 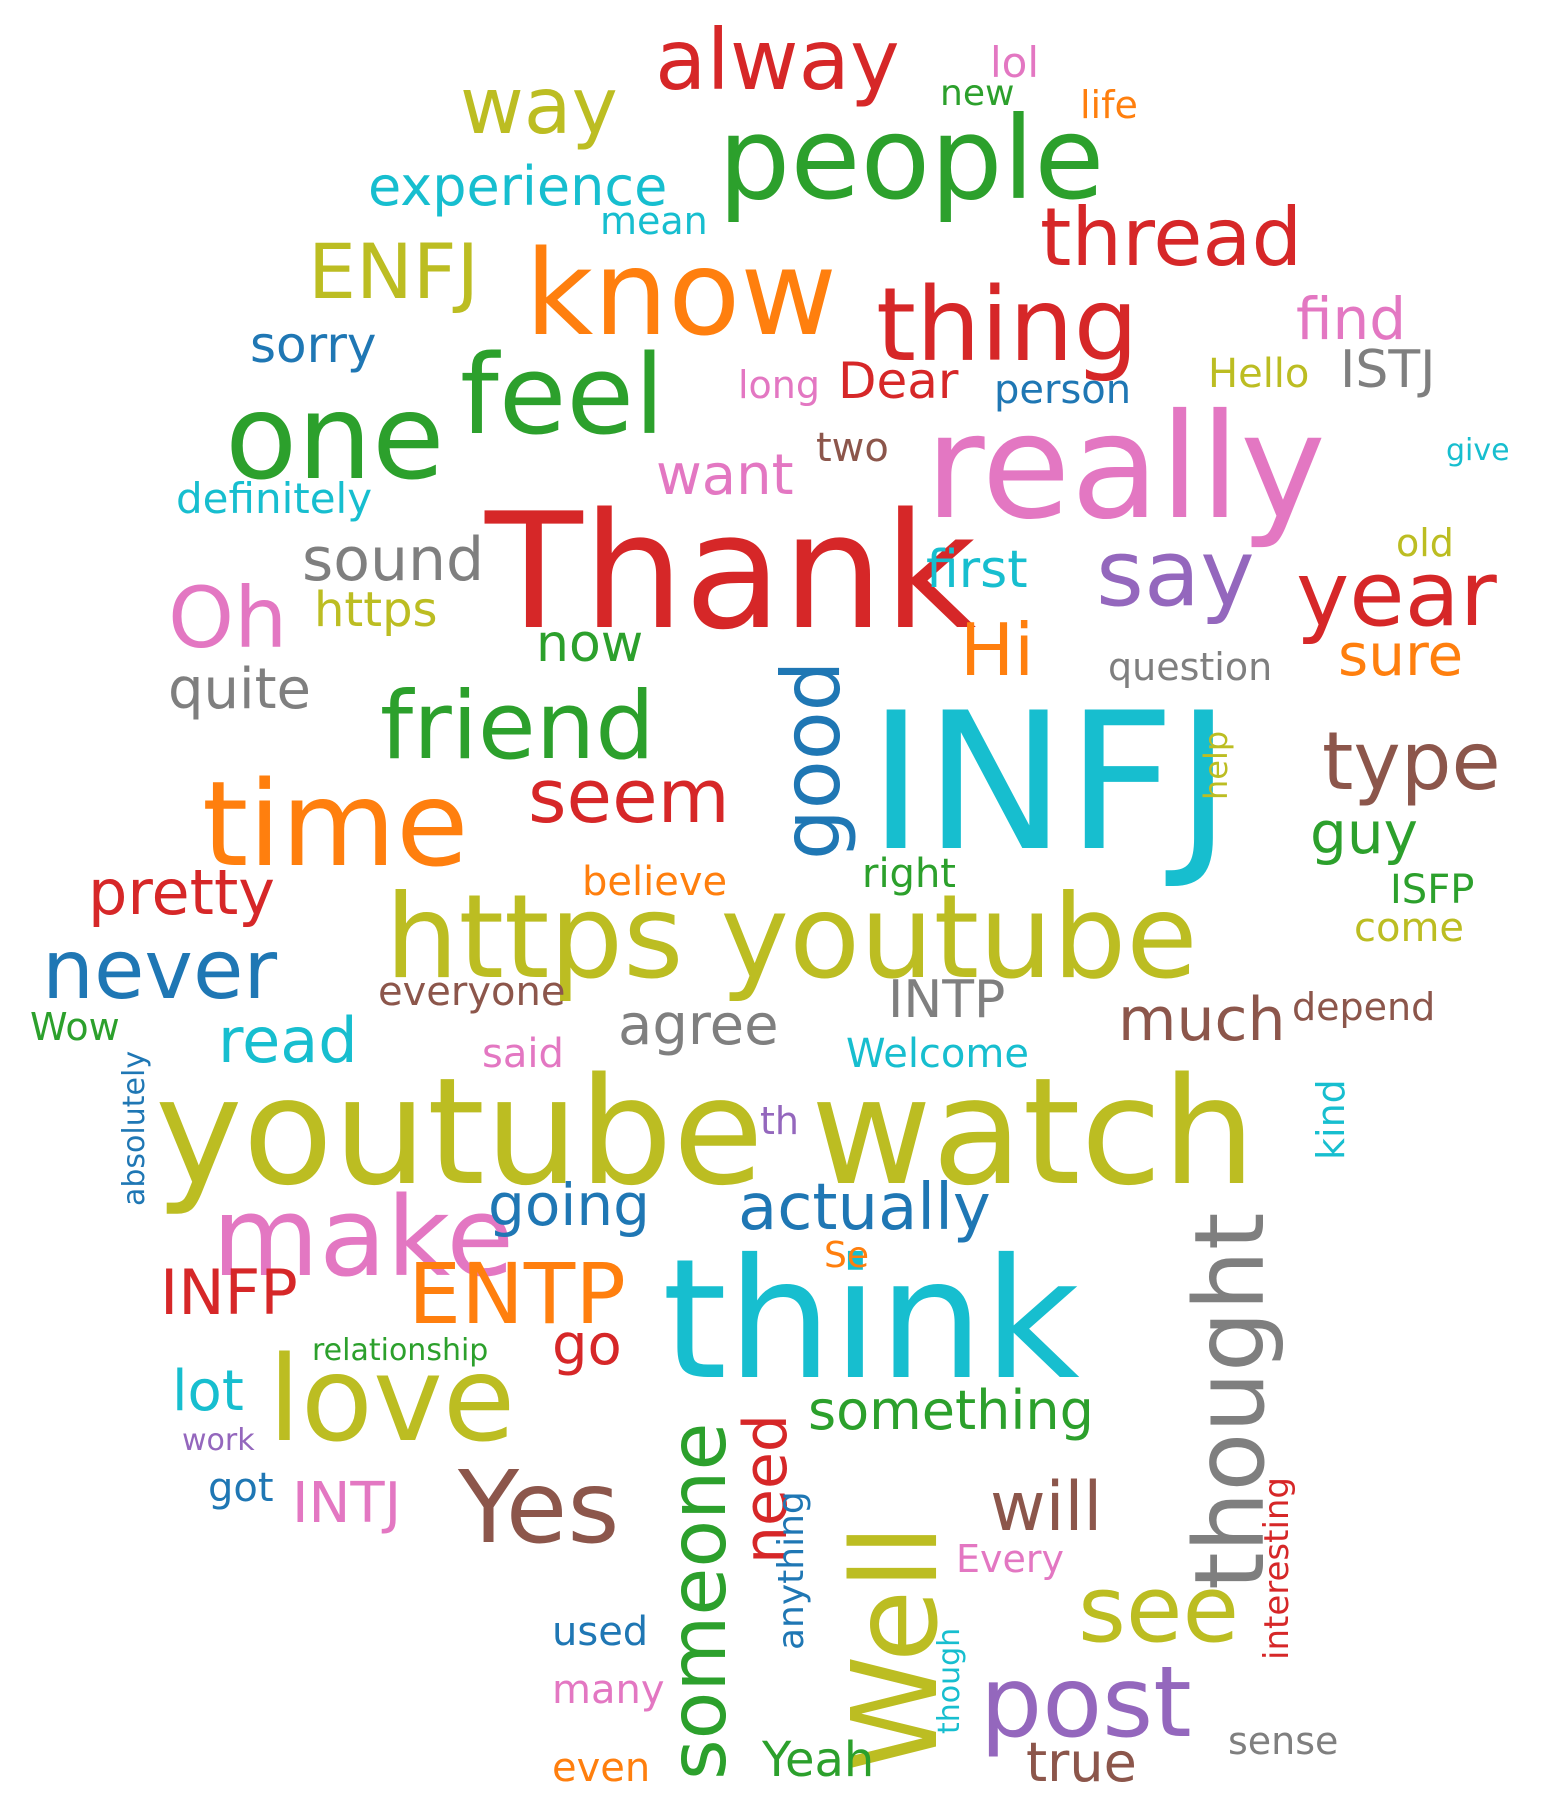 What do you see at coordinates (228, 618) in the screenshot?
I see `word-oh: Oh` at bounding box center [228, 618].